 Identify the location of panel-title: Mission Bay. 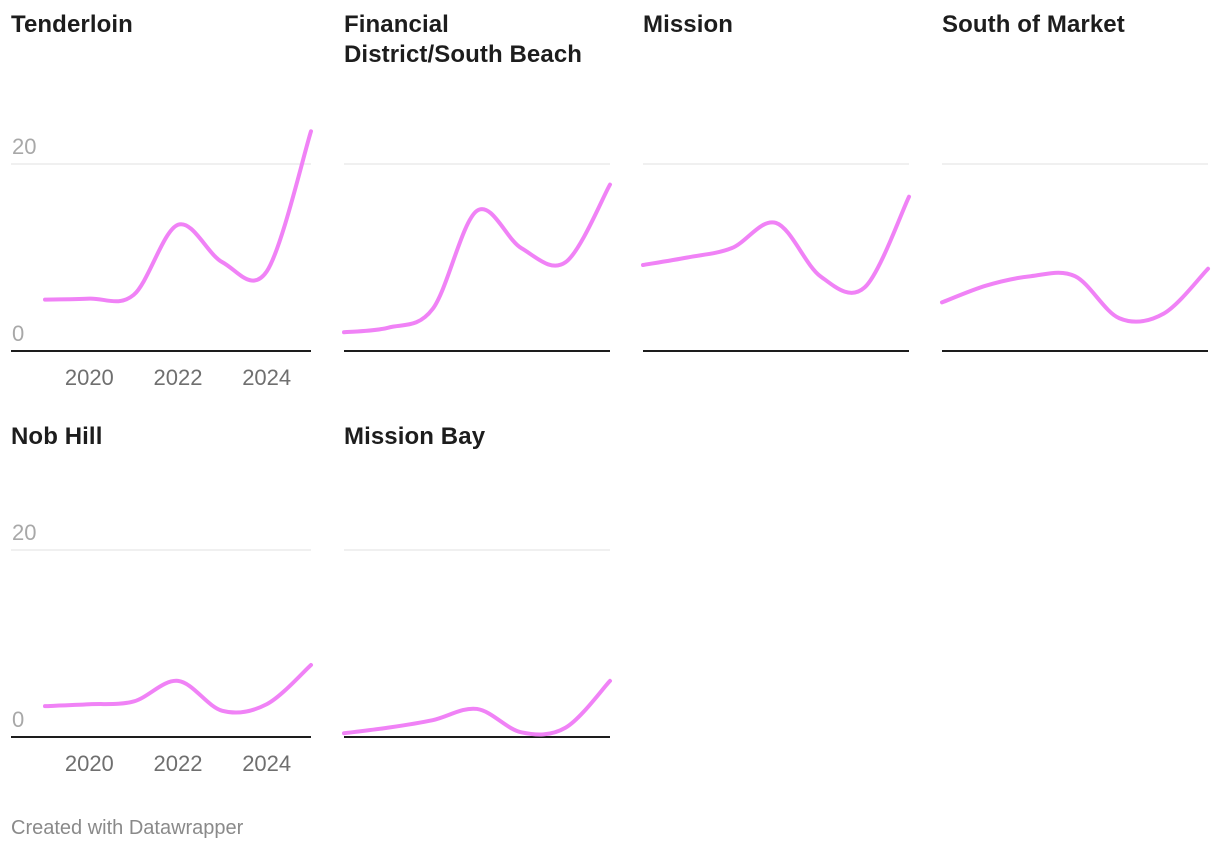
(415, 436).